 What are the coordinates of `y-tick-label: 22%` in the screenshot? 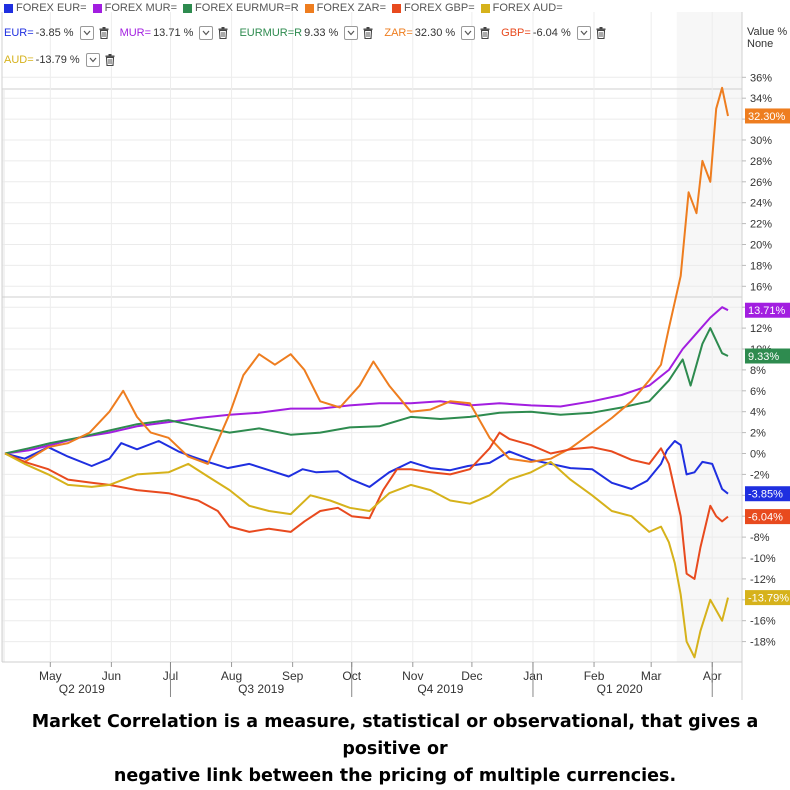 It's located at (761, 225).